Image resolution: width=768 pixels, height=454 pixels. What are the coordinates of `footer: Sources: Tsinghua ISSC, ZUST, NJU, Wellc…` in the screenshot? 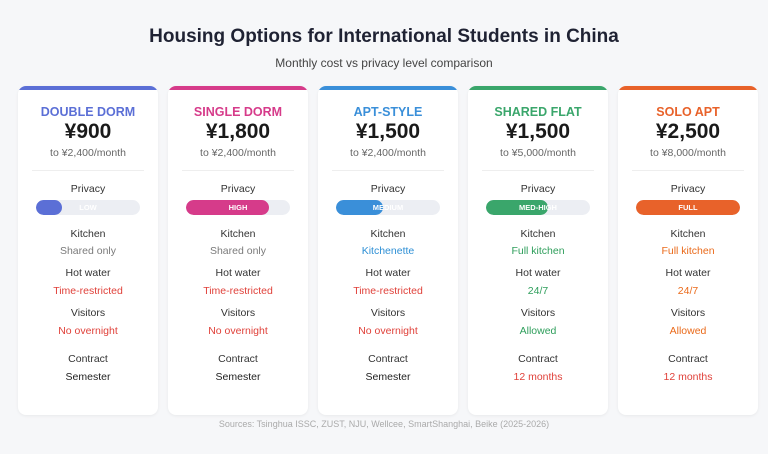 It's located at (384, 424).